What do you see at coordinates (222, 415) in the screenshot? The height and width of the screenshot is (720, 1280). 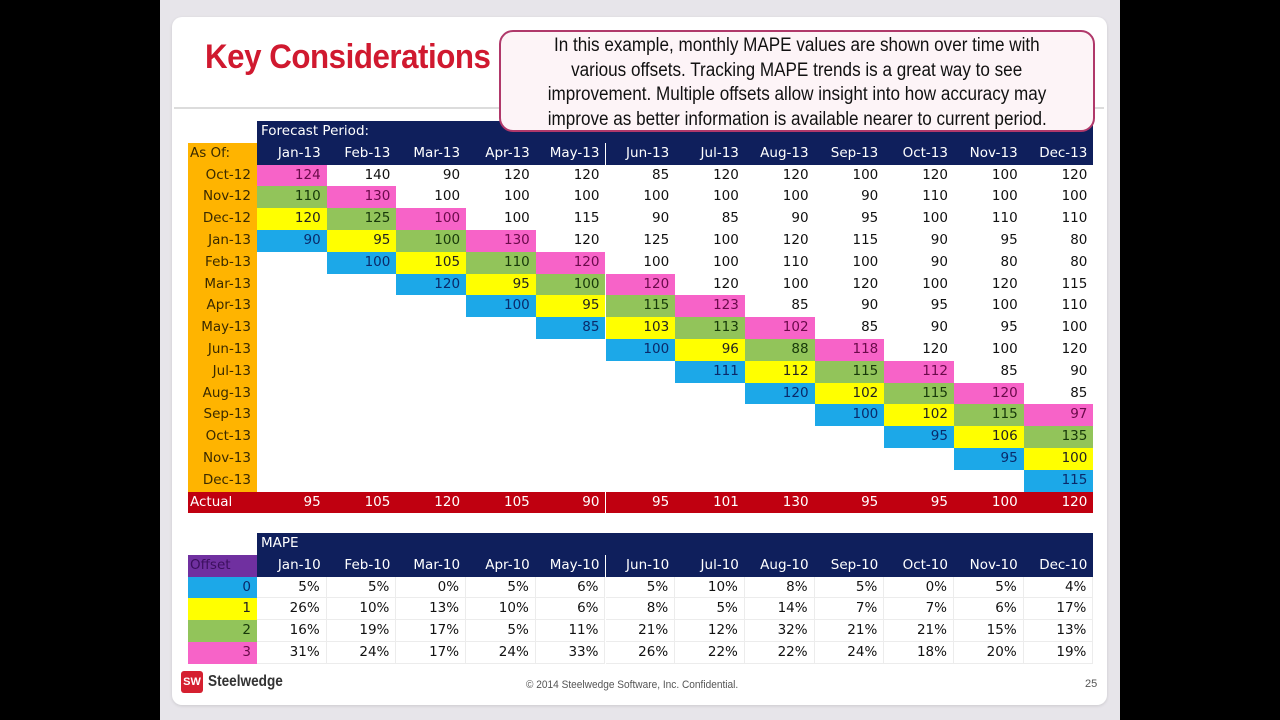 I see `row-label: Sep-13` at bounding box center [222, 415].